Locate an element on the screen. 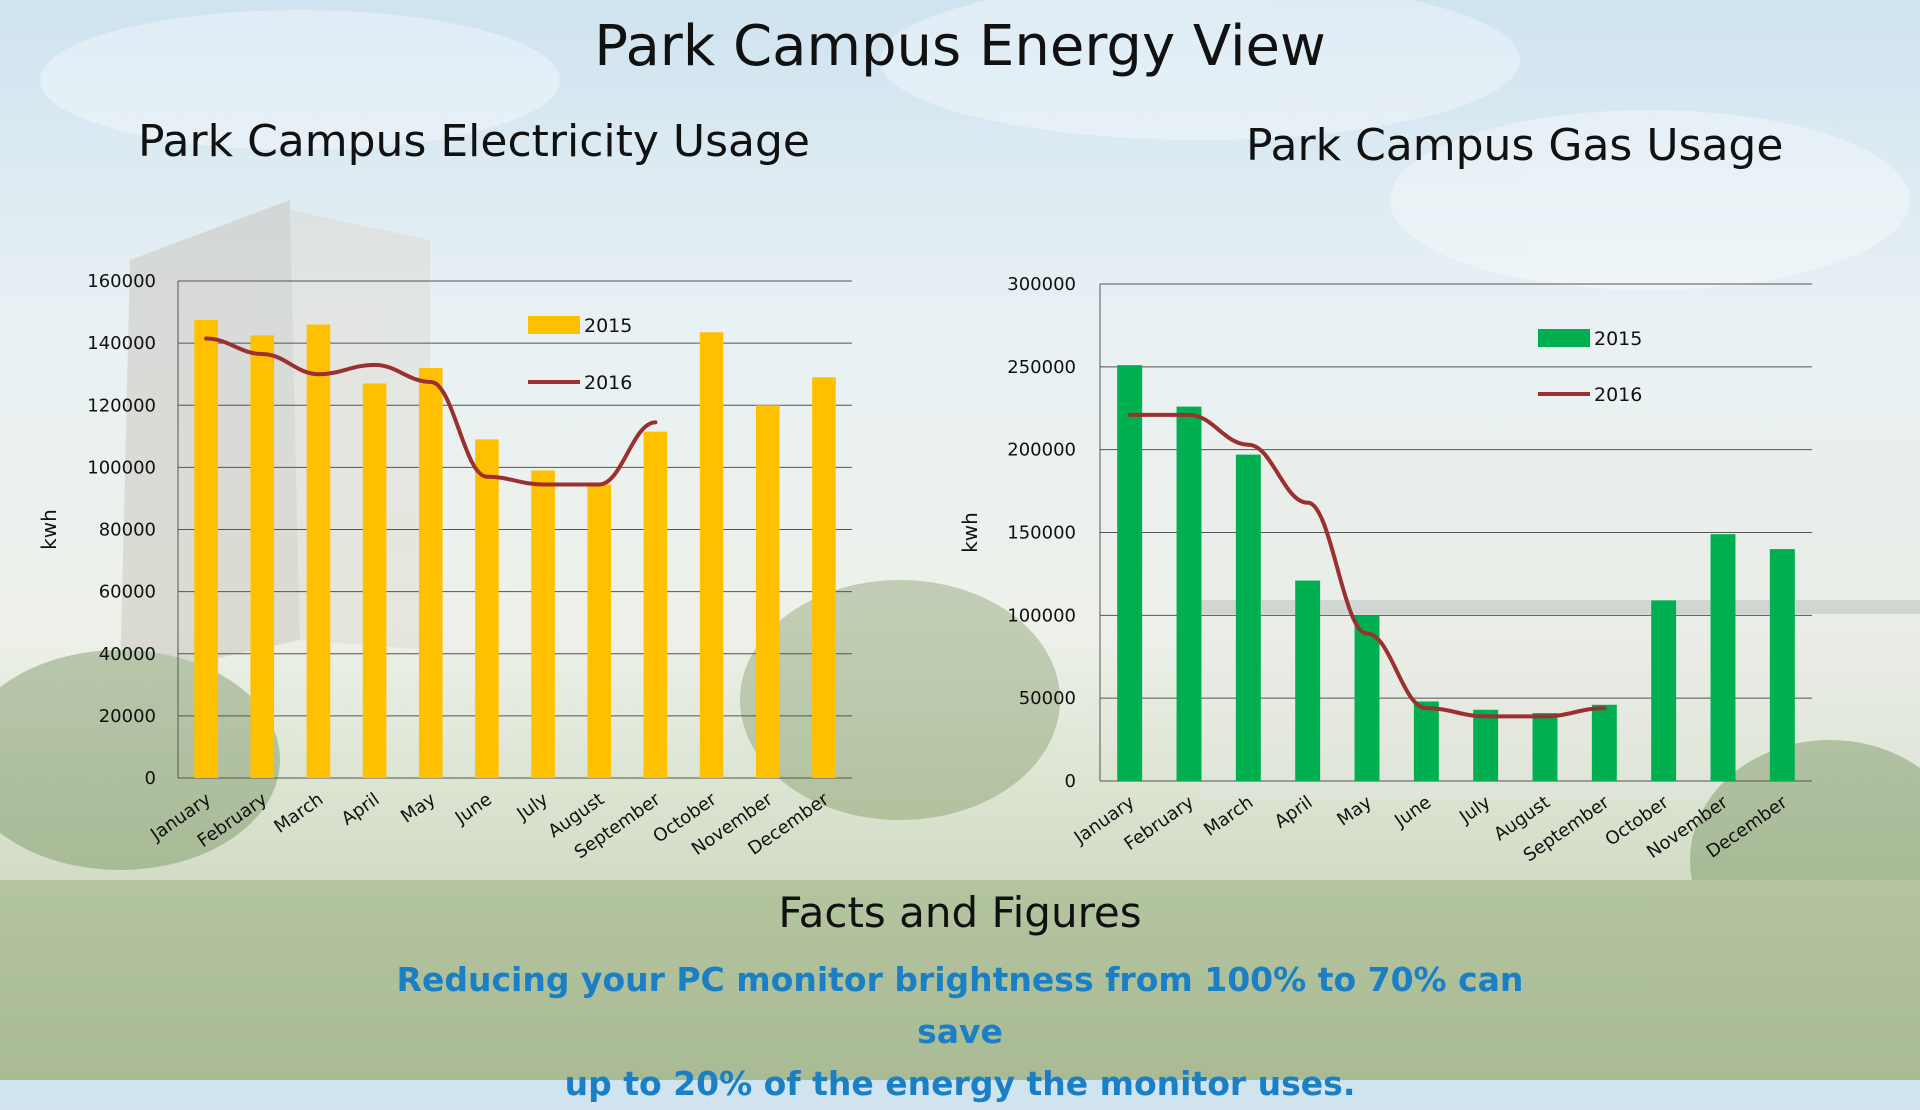  x-tick-label: March is located at coordinates (1228, 816).